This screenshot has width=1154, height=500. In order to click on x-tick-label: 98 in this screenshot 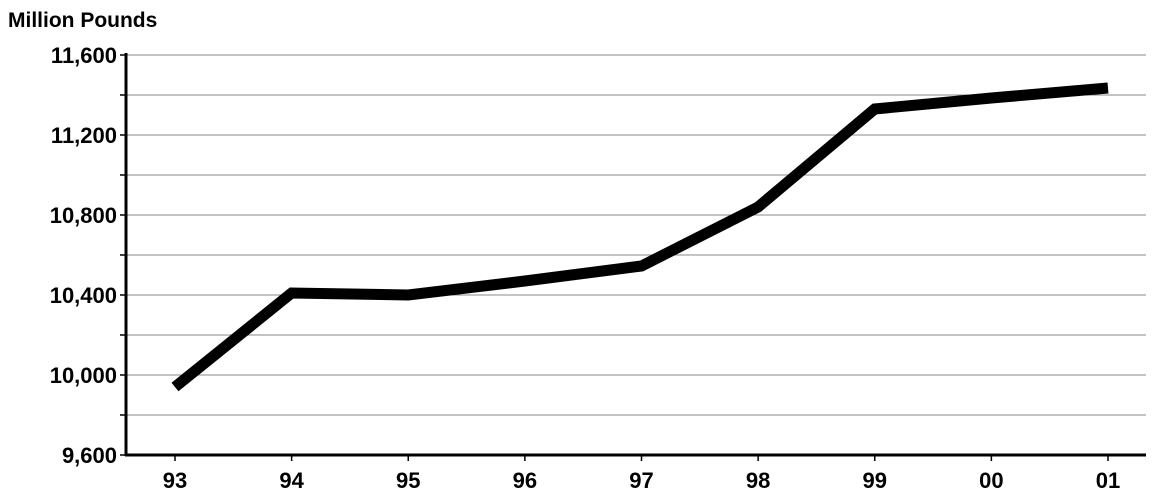, I will do `click(758, 480)`.